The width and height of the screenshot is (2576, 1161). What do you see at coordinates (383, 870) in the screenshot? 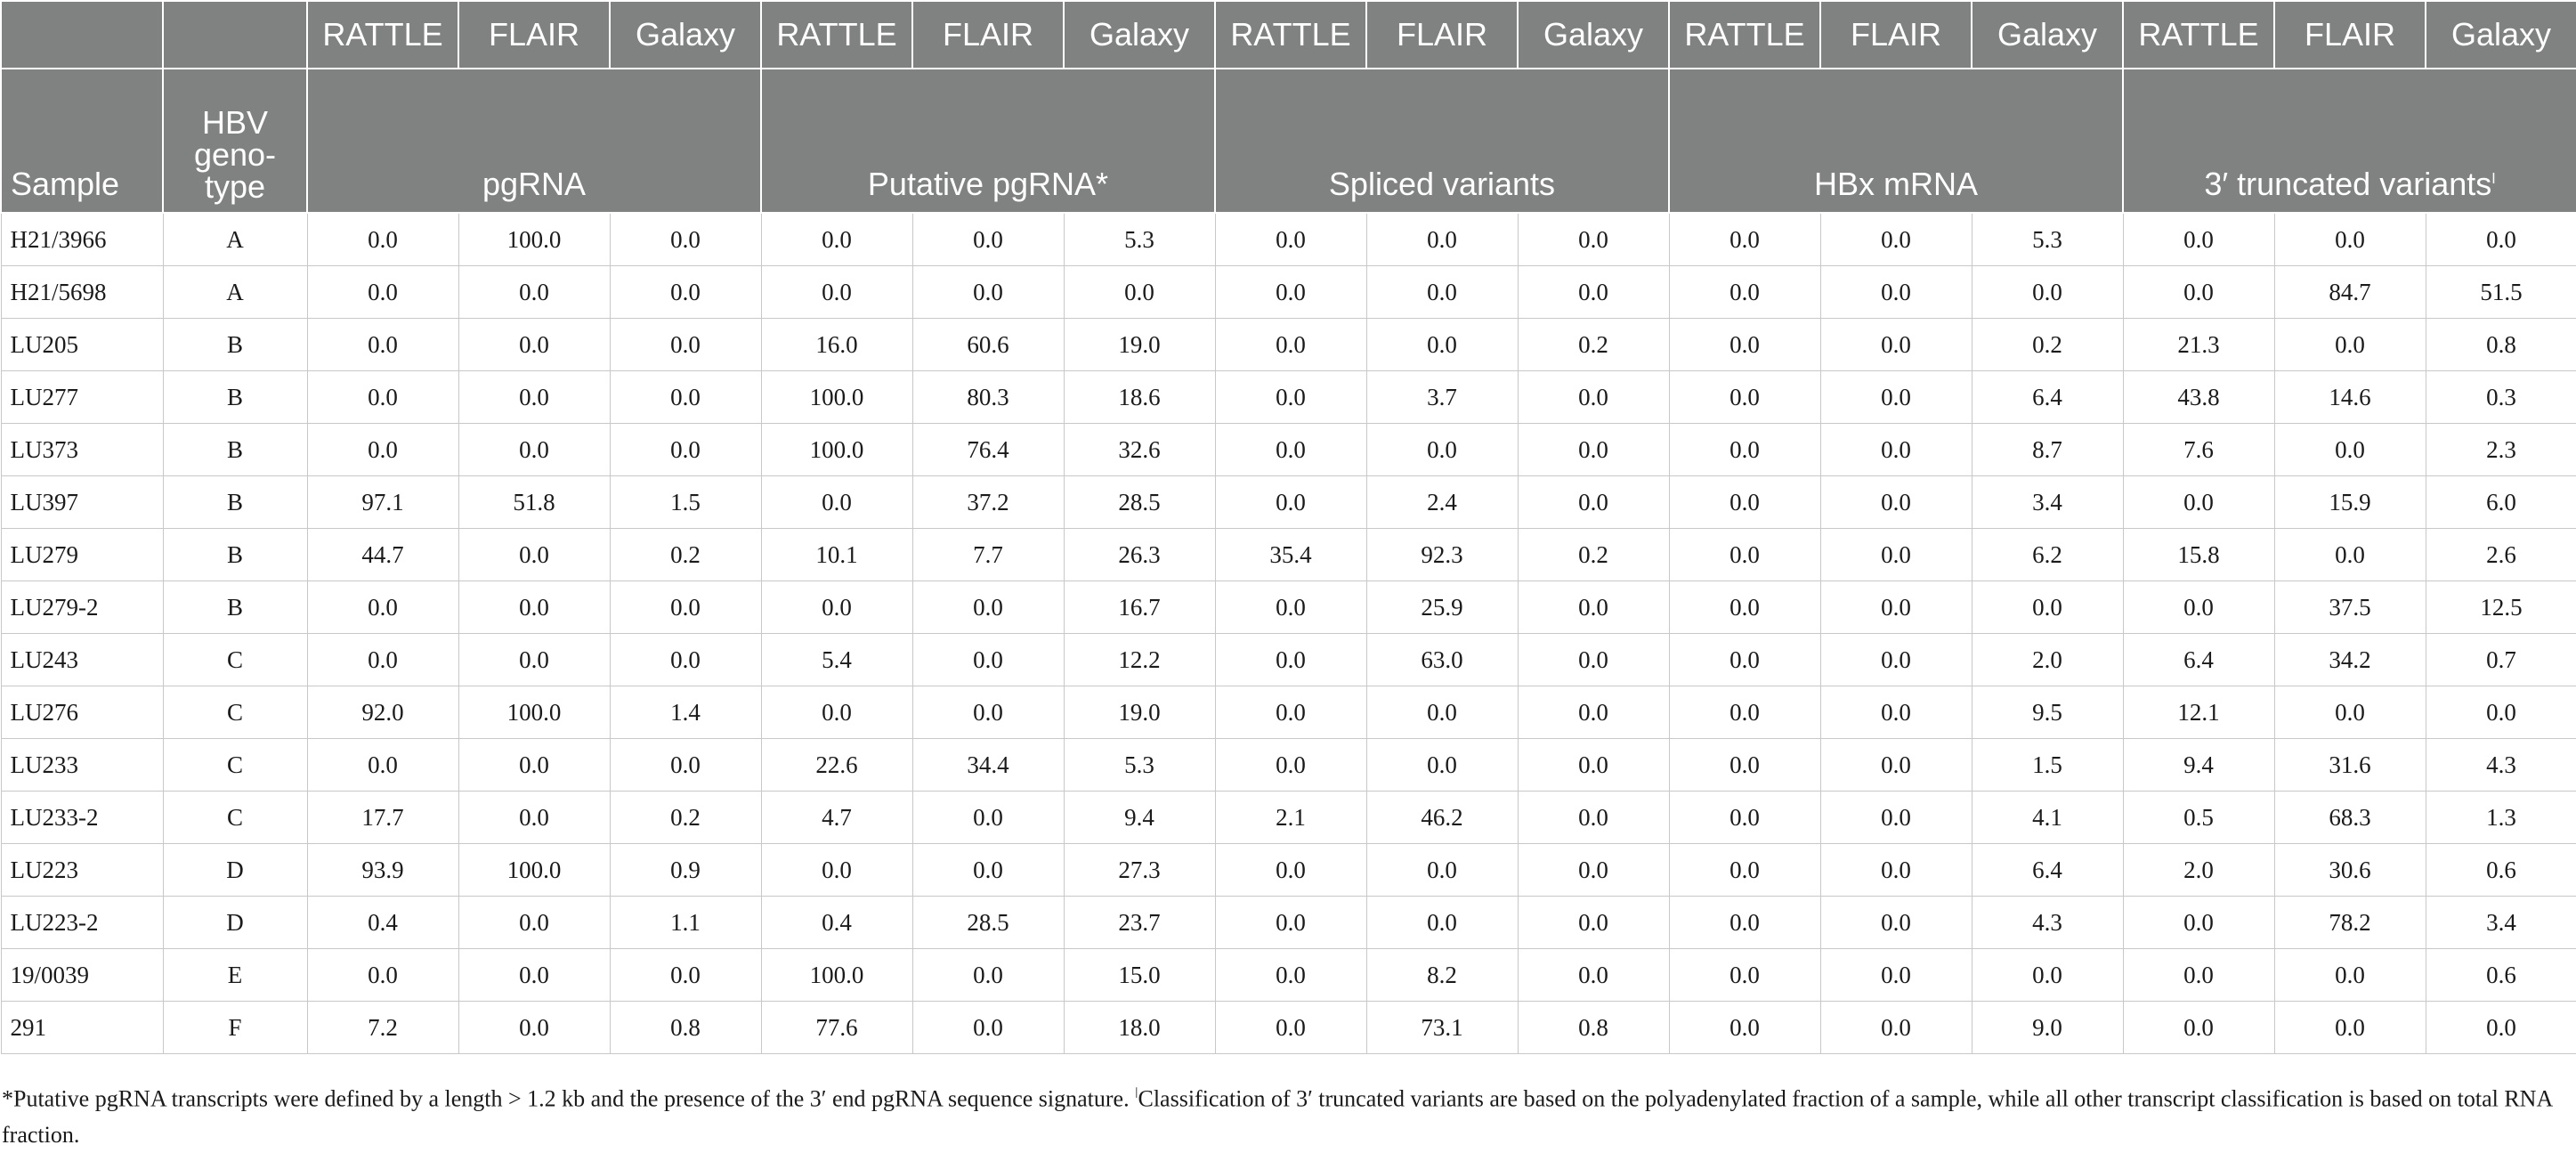
I see `value-cell: 93.9` at bounding box center [383, 870].